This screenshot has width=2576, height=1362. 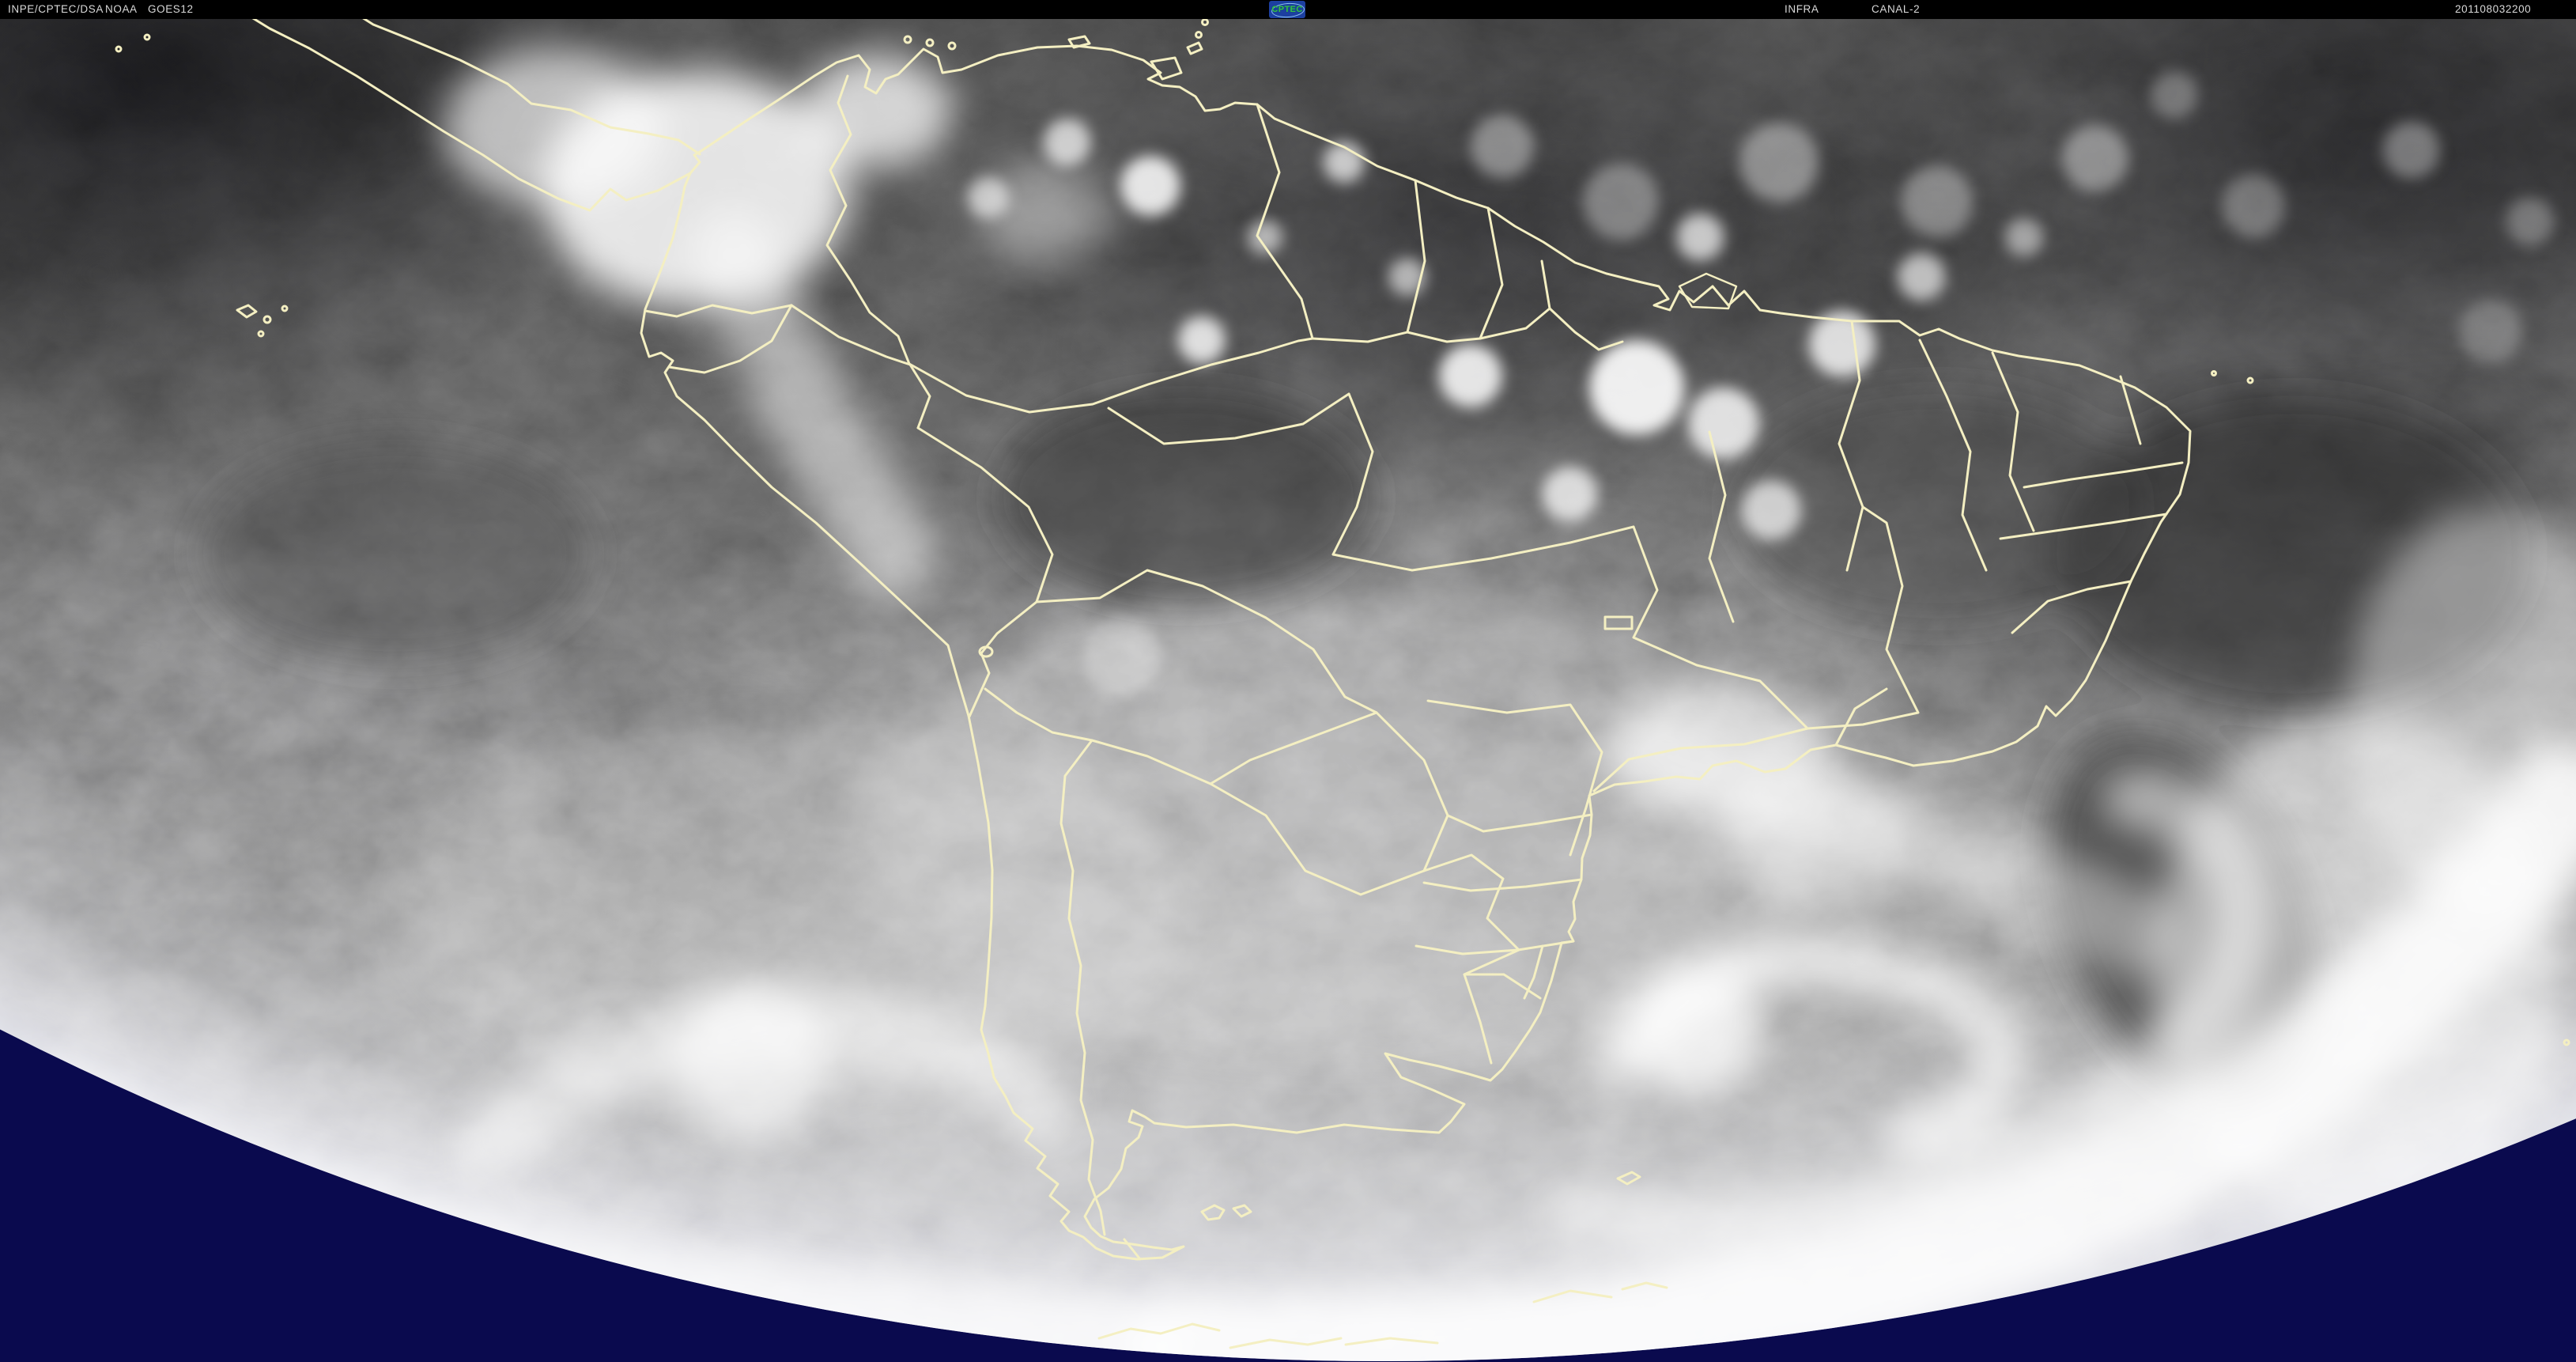 What do you see at coordinates (56, 9) in the screenshot?
I see `data-source-label: INPE/CPTEC/DSA` at bounding box center [56, 9].